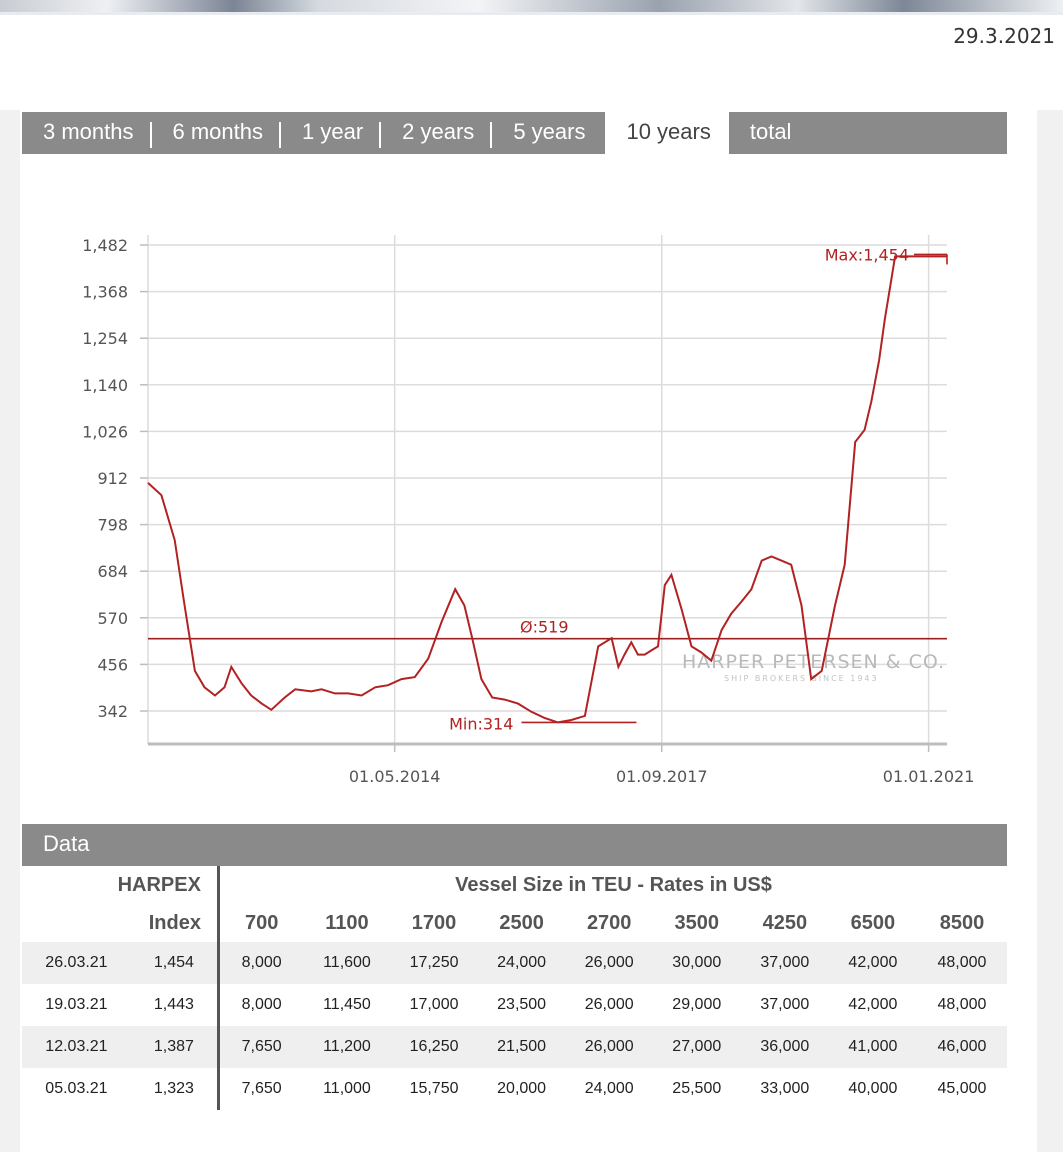 Image resolution: width=1063 pixels, height=1152 pixels. Describe the element at coordinates (801, 678) in the screenshot. I see `watermark-subtitle: SHIP BROKERS SINCE 1943` at that location.